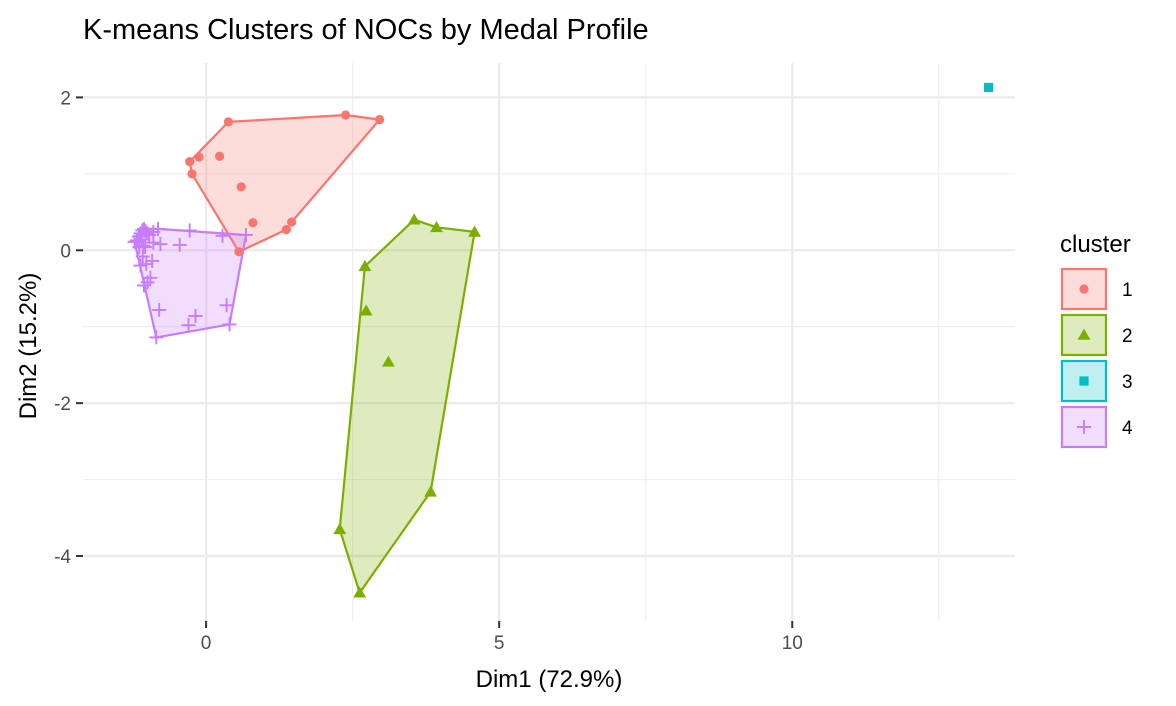  I want to click on x-axis: 0 5 10, so click(502, 637).